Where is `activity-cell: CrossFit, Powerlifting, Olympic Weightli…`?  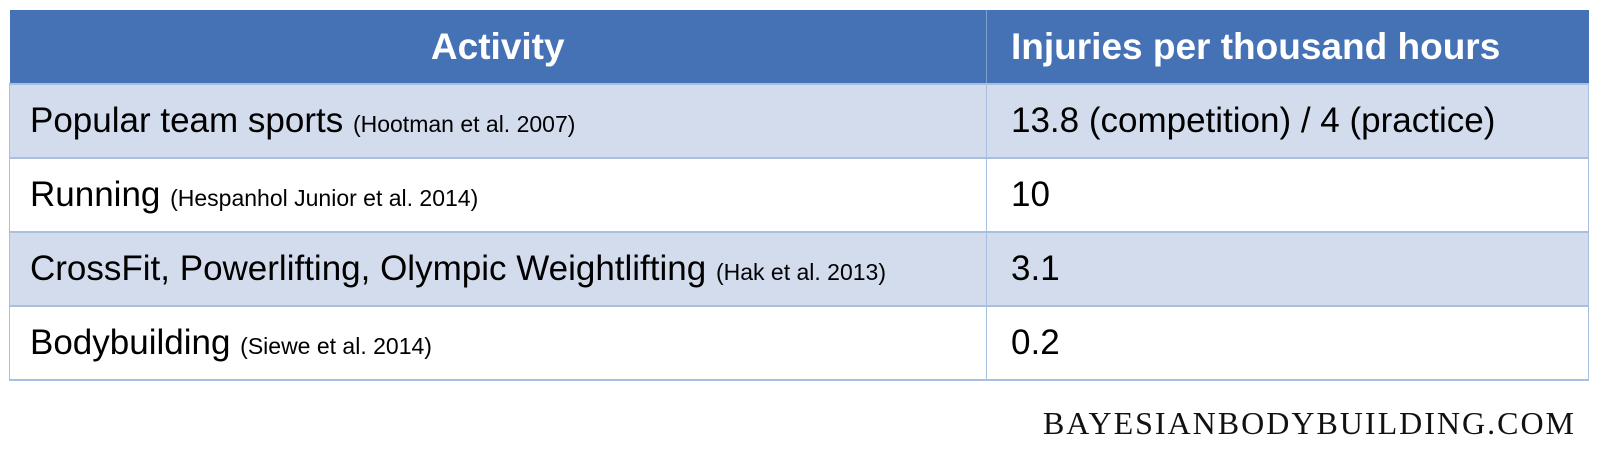 activity-cell: CrossFit, Powerlifting, Olympic Weightli… is located at coordinates (498, 268).